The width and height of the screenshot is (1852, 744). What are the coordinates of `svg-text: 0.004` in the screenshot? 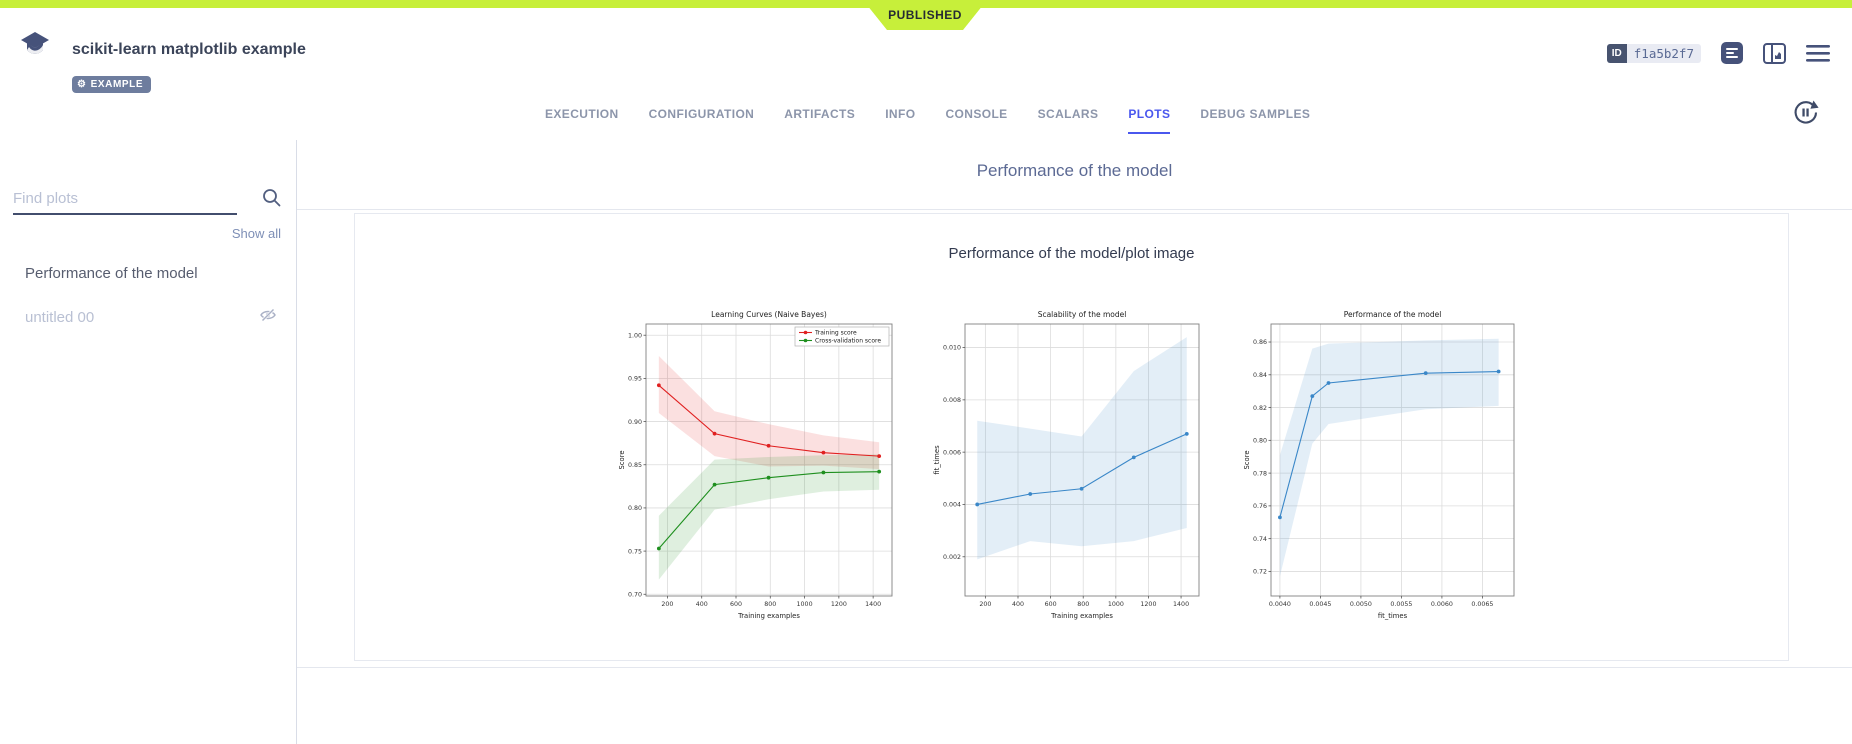 It's located at (952, 505).